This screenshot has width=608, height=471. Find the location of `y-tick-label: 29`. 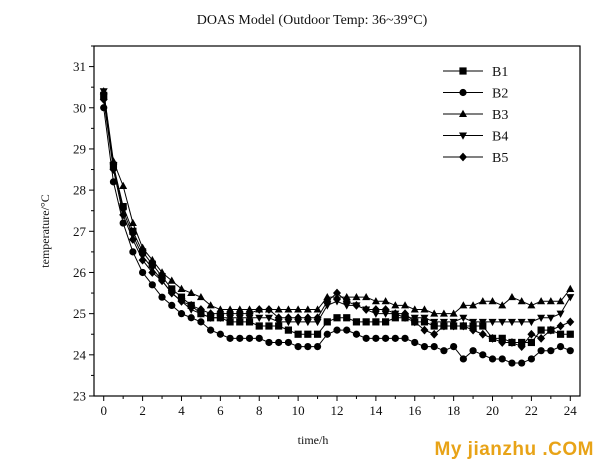

y-tick-label: 29 is located at coordinates (79, 148).